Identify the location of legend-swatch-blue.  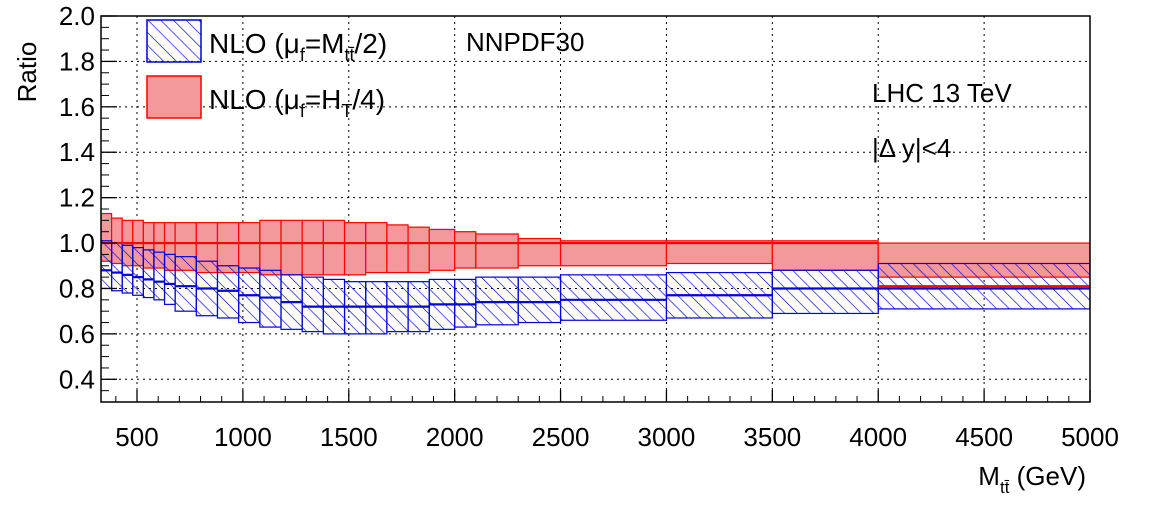
(174, 41).